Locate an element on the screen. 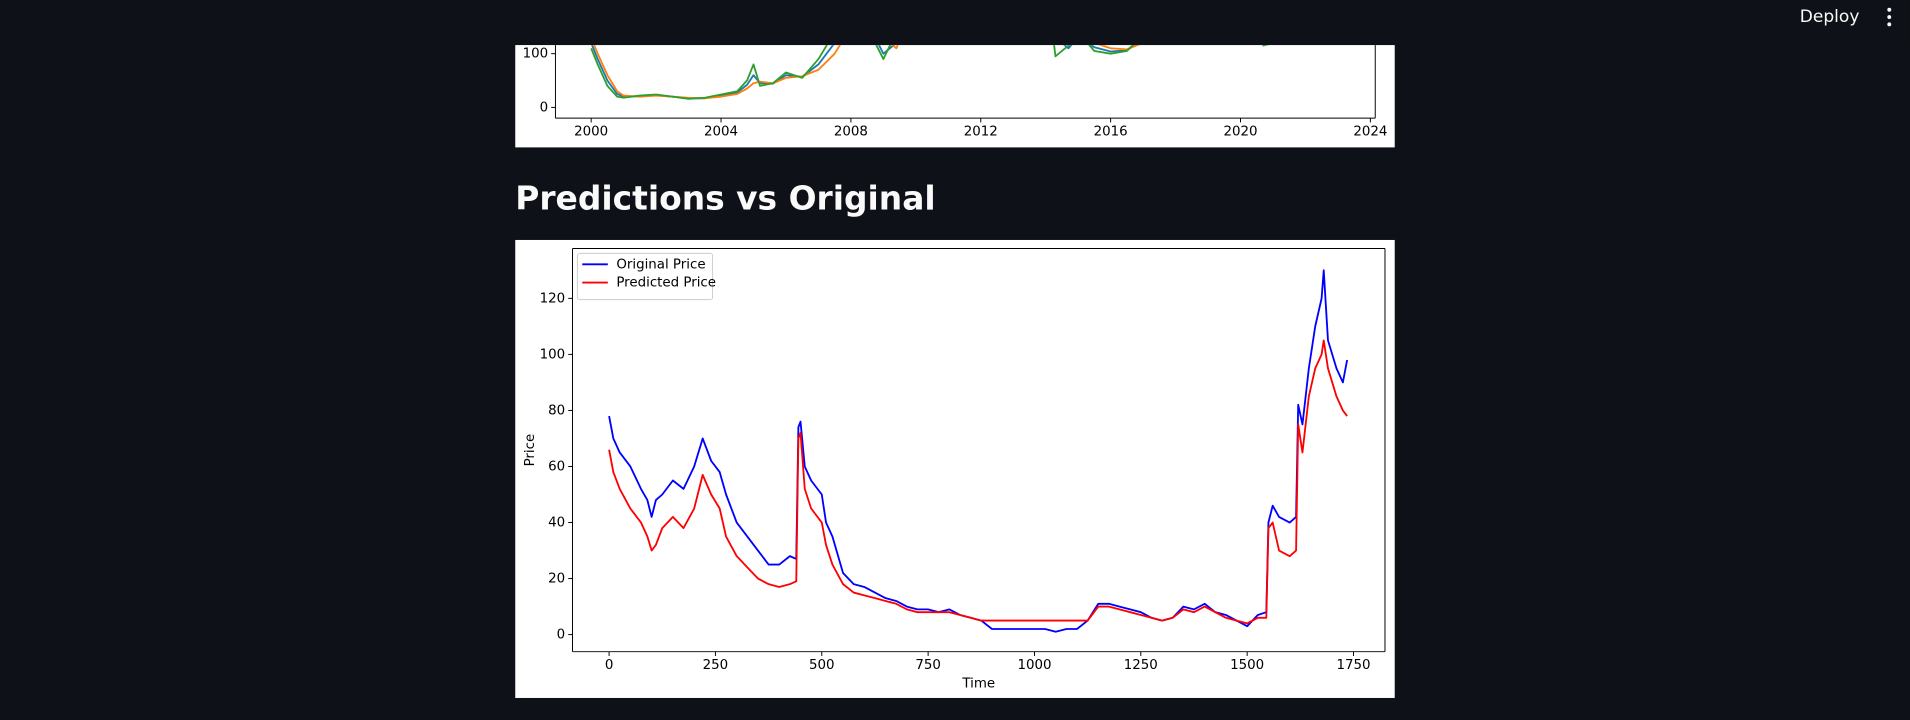  y-axis-label: Price is located at coordinates (530, 450).